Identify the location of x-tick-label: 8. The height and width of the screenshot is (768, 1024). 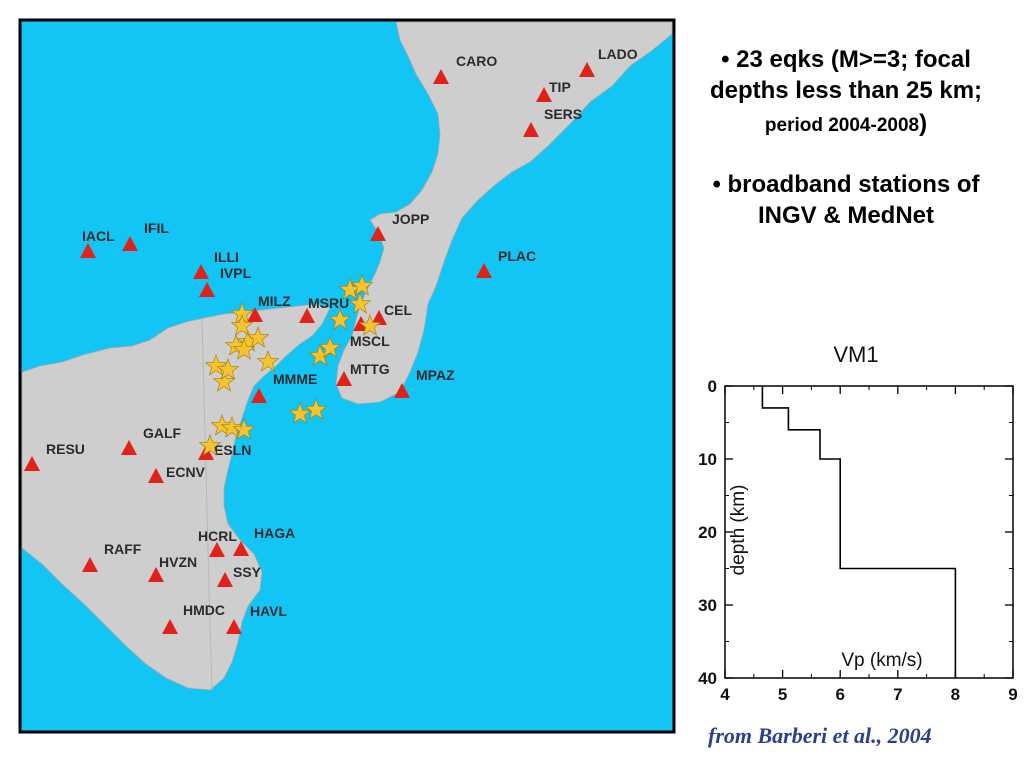
(955, 694).